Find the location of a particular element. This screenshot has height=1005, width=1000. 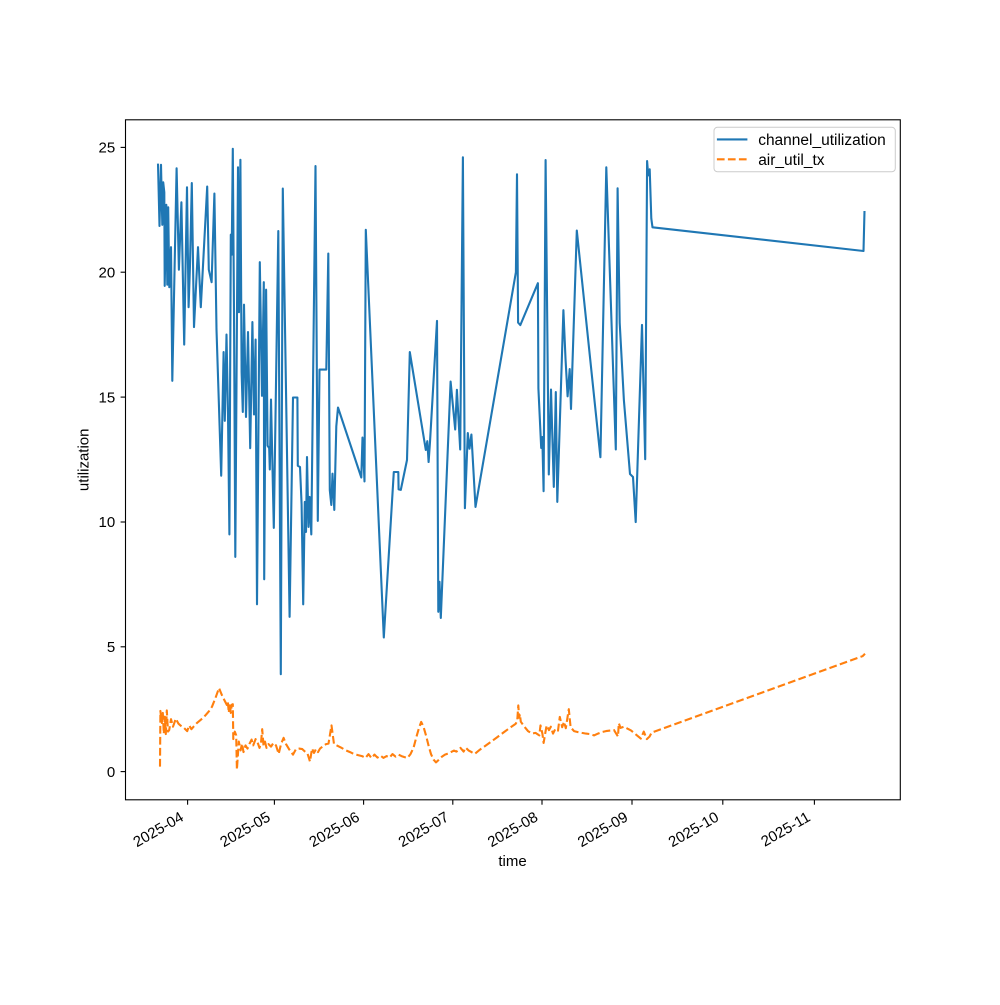

svg-text: air_util_tx is located at coordinates (791, 160).